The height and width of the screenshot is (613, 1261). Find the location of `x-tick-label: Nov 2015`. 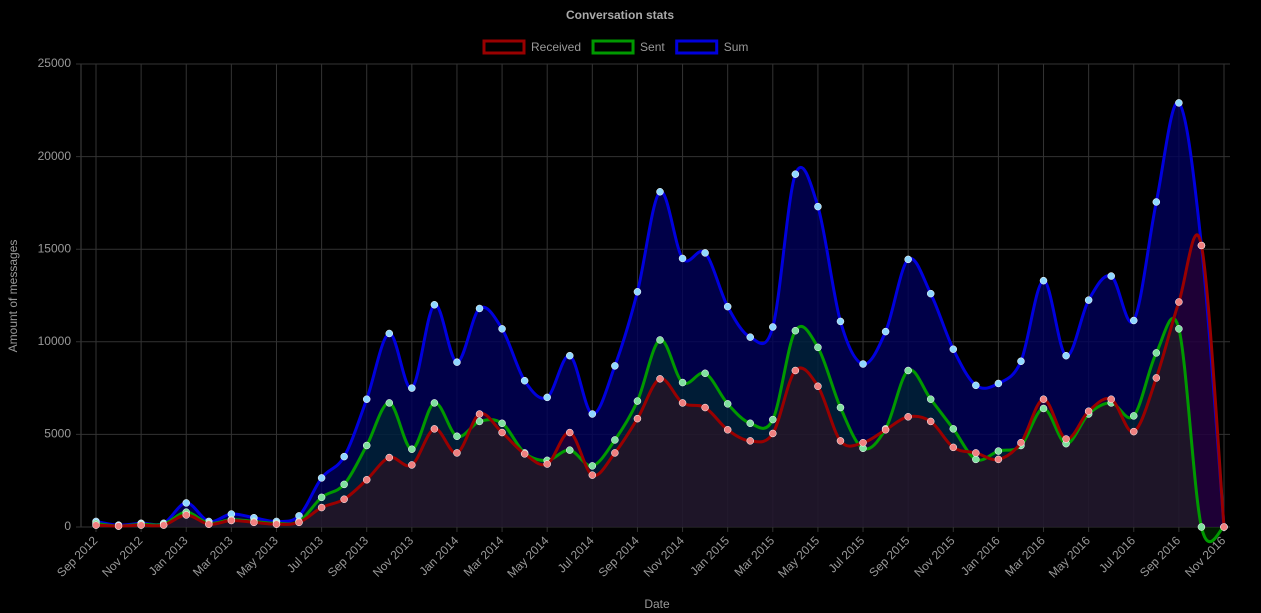

x-tick-label: Nov 2015 is located at coordinates (934, 556).